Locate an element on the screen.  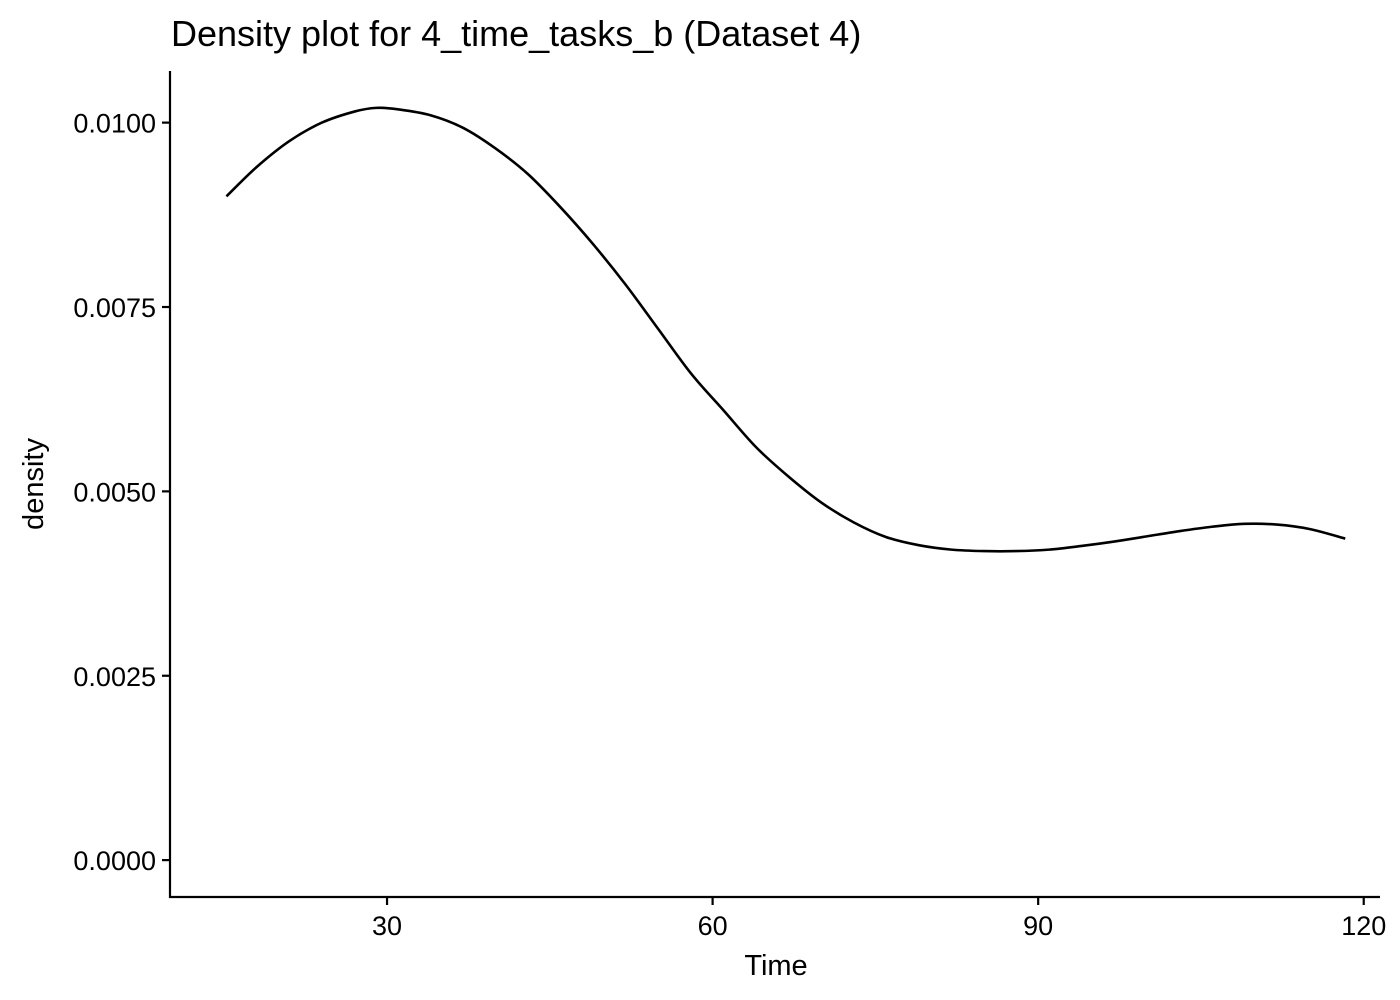
y-tick-label: 0.0100 is located at coordinates (114, 124).